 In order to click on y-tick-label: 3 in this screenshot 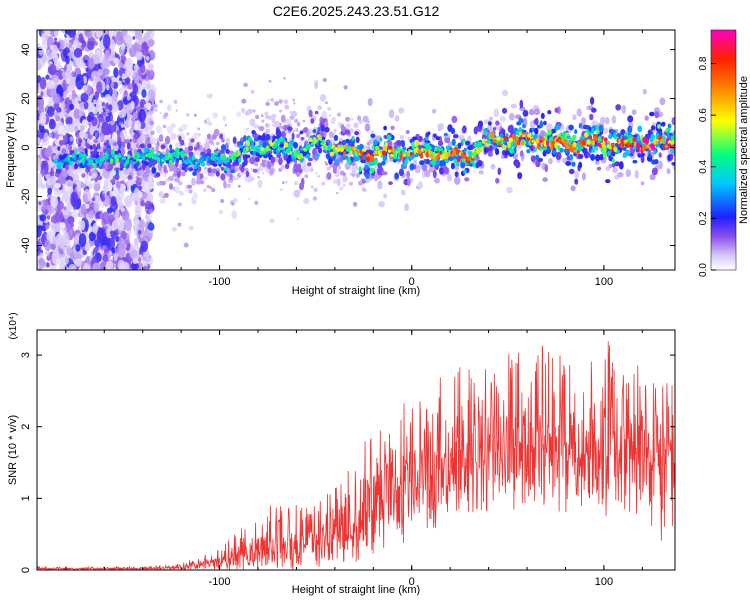, I will do `click(26, 355)`.